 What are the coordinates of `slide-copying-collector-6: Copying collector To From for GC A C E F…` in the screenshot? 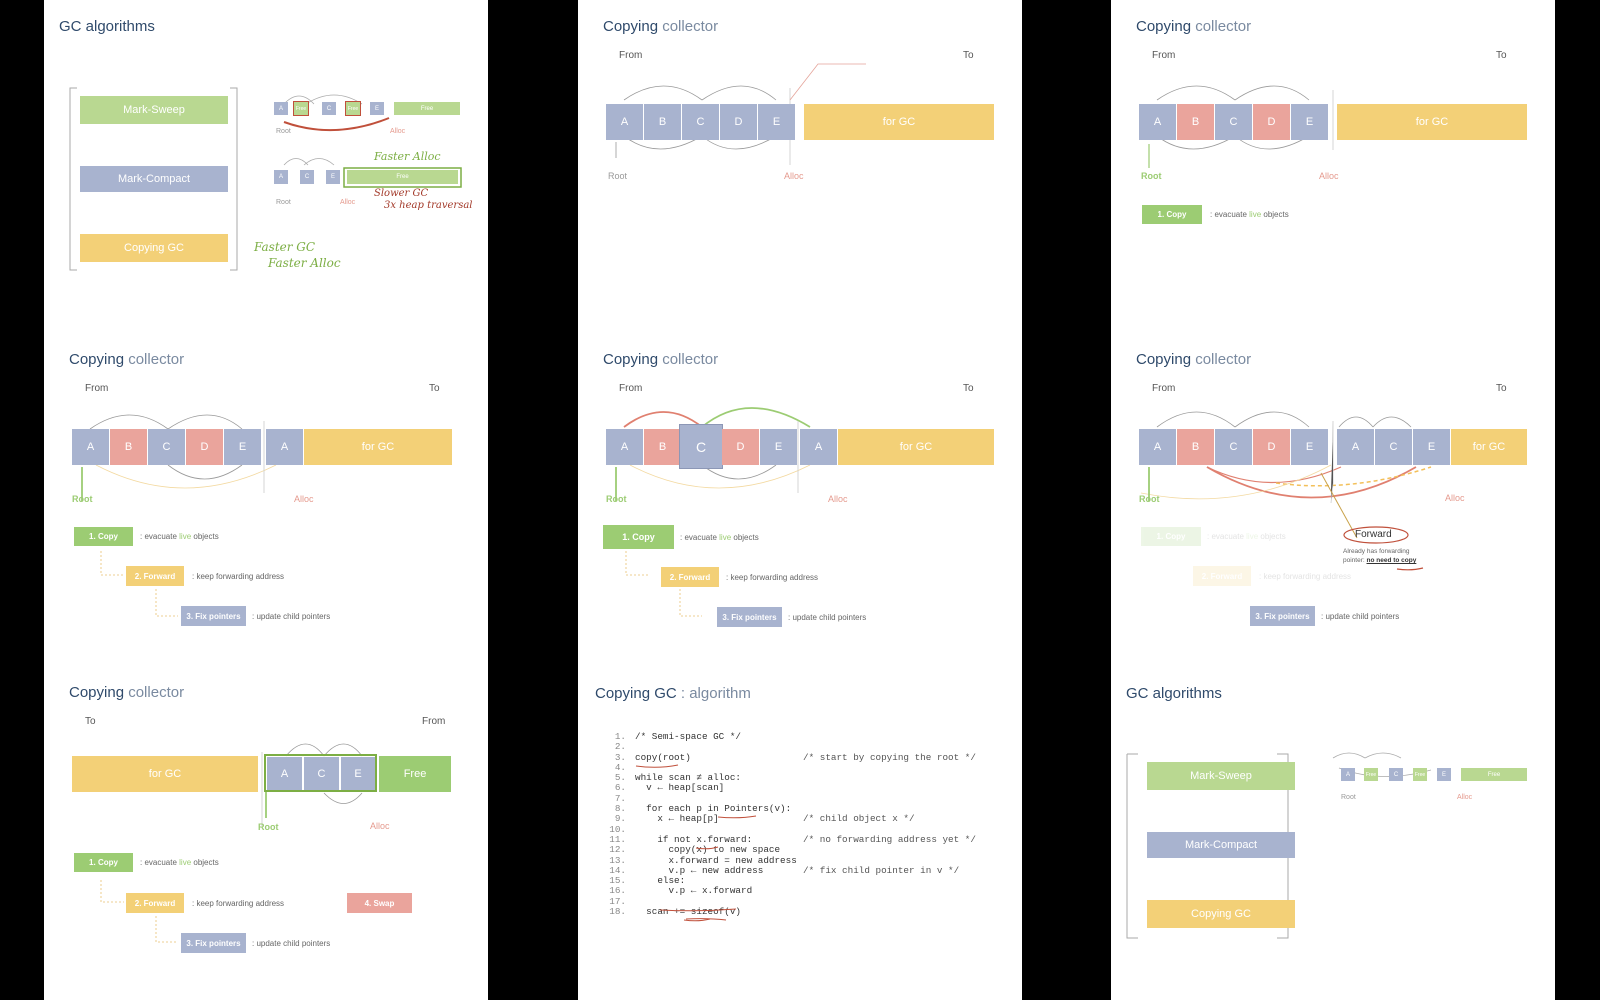 It's located at (266, 832).